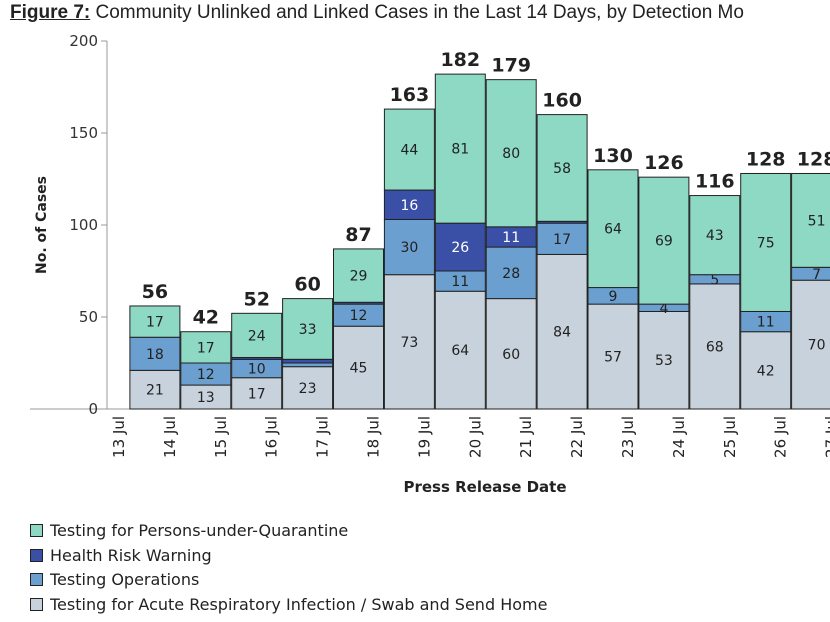 This screenshot has width=830, height=622. I want to click on segment-value-label: 84, so click(562, 333).